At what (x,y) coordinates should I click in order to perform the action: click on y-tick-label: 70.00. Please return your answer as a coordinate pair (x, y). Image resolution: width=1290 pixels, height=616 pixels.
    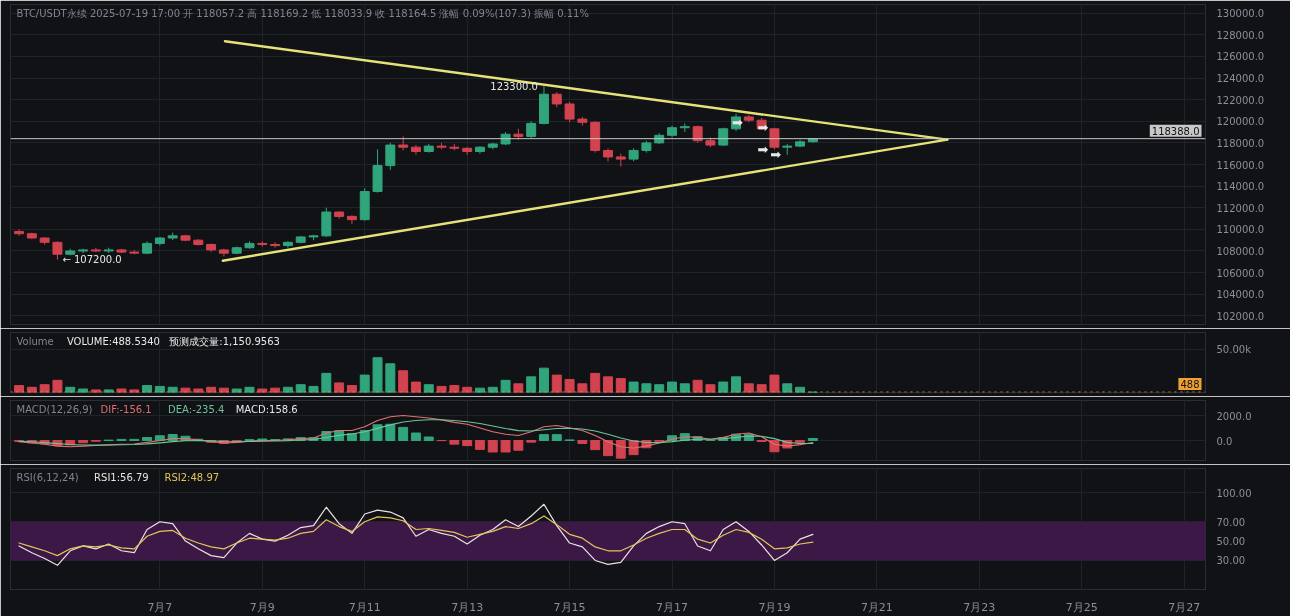
    Looking at the image, I should click on (1231, 522).